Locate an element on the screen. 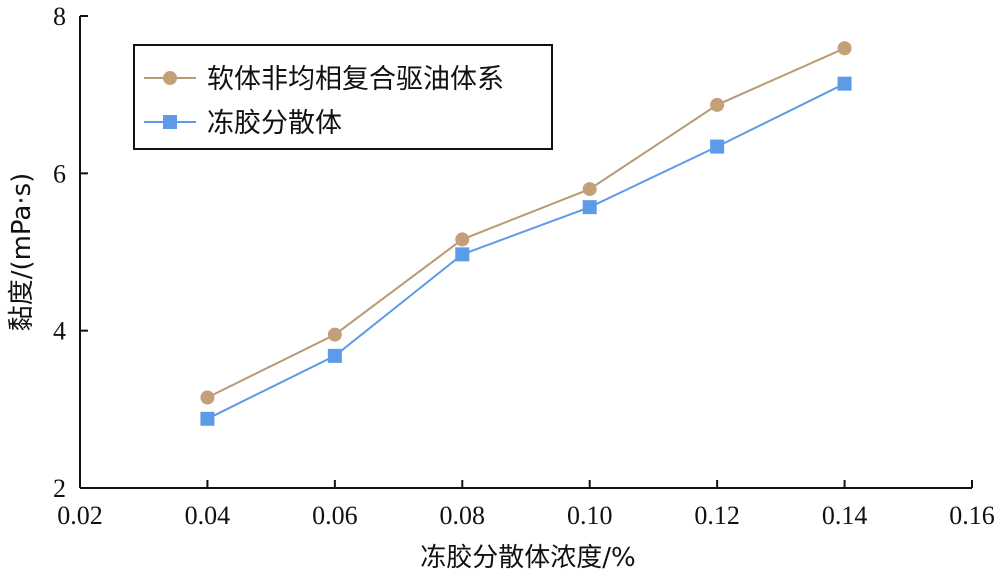 The height and width of the screenshot is (580, 1000). x-axis-title: 冻胶分散体浓度/% is located at coordinates (527, 558).